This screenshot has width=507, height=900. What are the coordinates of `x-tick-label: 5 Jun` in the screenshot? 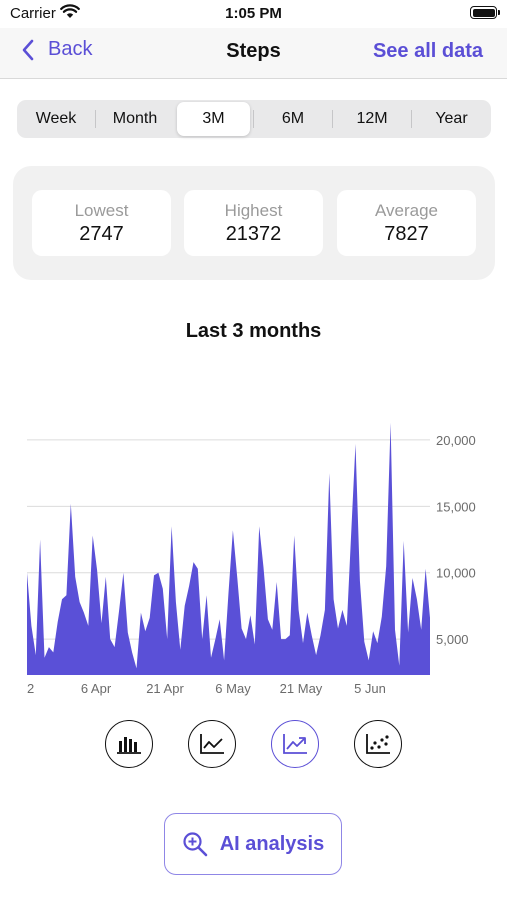 It's located at (370, 688).